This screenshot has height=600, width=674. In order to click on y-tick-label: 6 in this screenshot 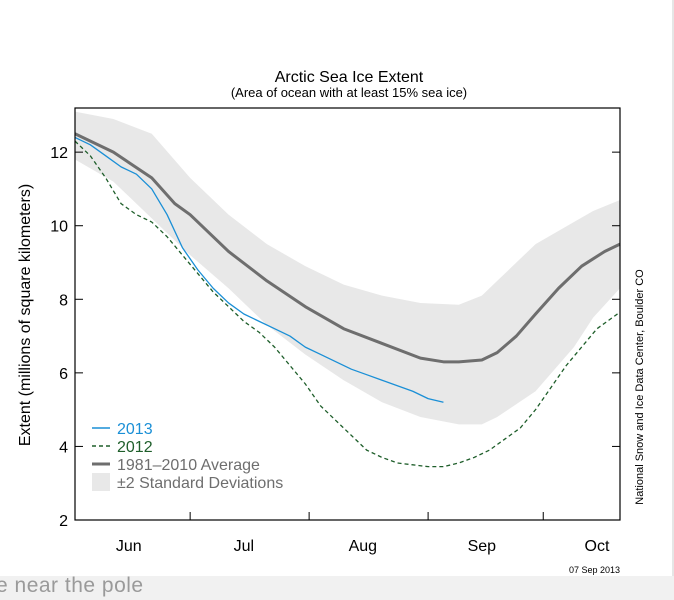, I will do `click(63, 374)`.